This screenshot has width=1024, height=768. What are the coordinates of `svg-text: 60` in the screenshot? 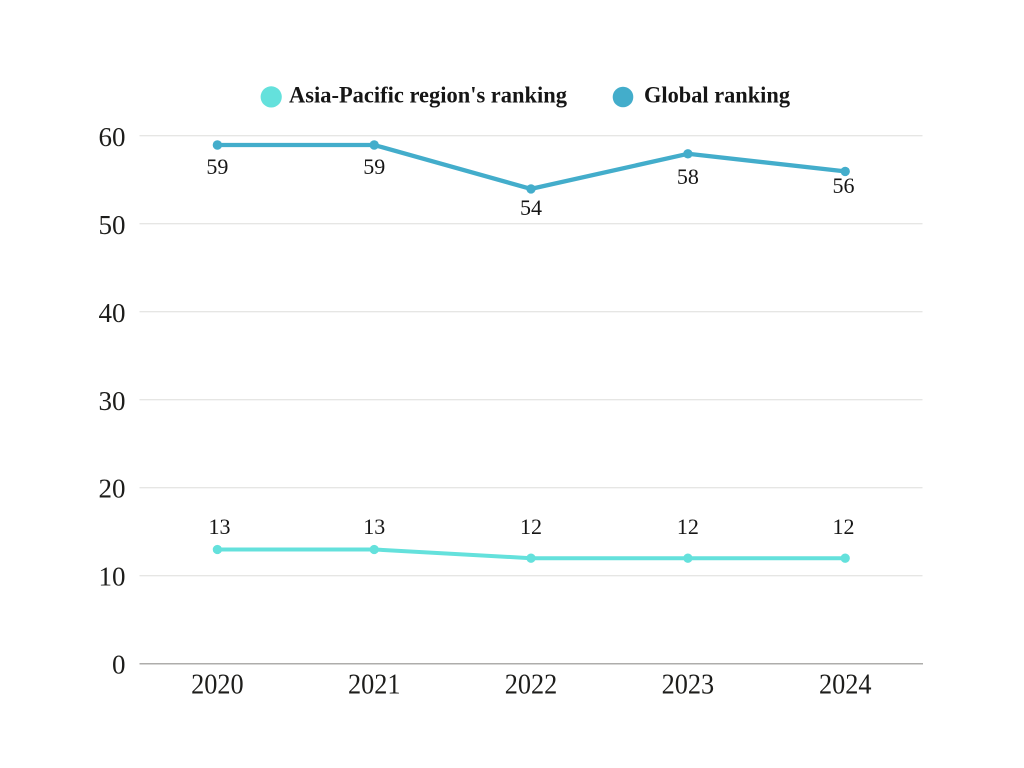 It's located at (112, 137).